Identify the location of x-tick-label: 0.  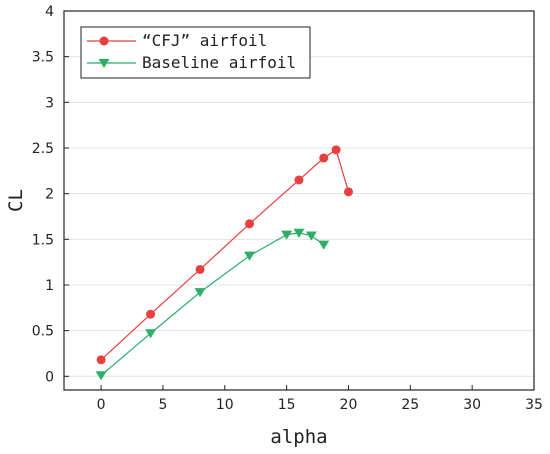
(101, 405).